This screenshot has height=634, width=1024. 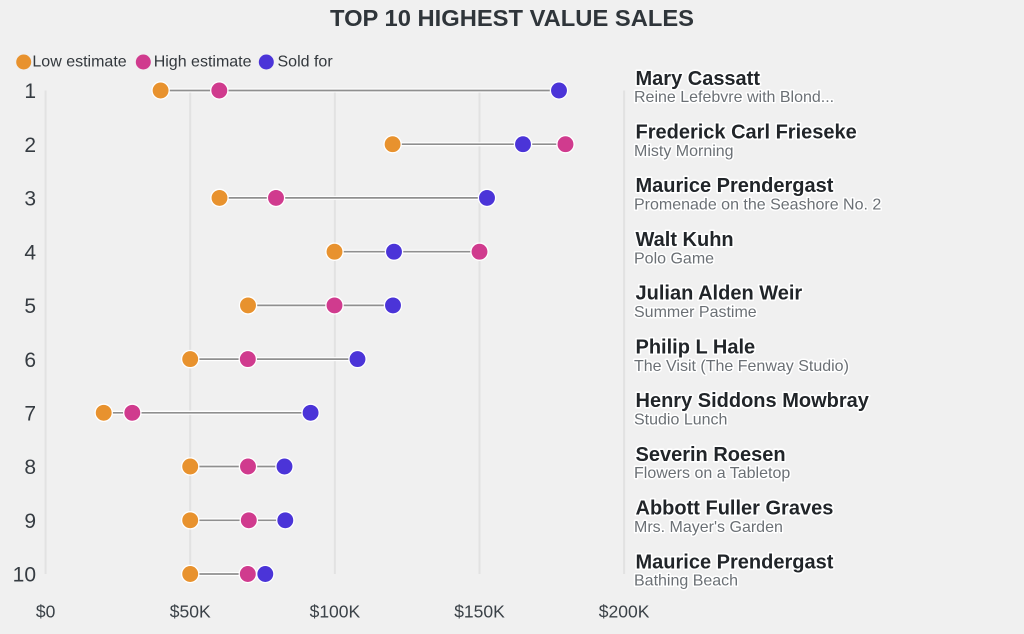 I want to click on svg-text: Philip L Hale, so click(x=696, y=347).